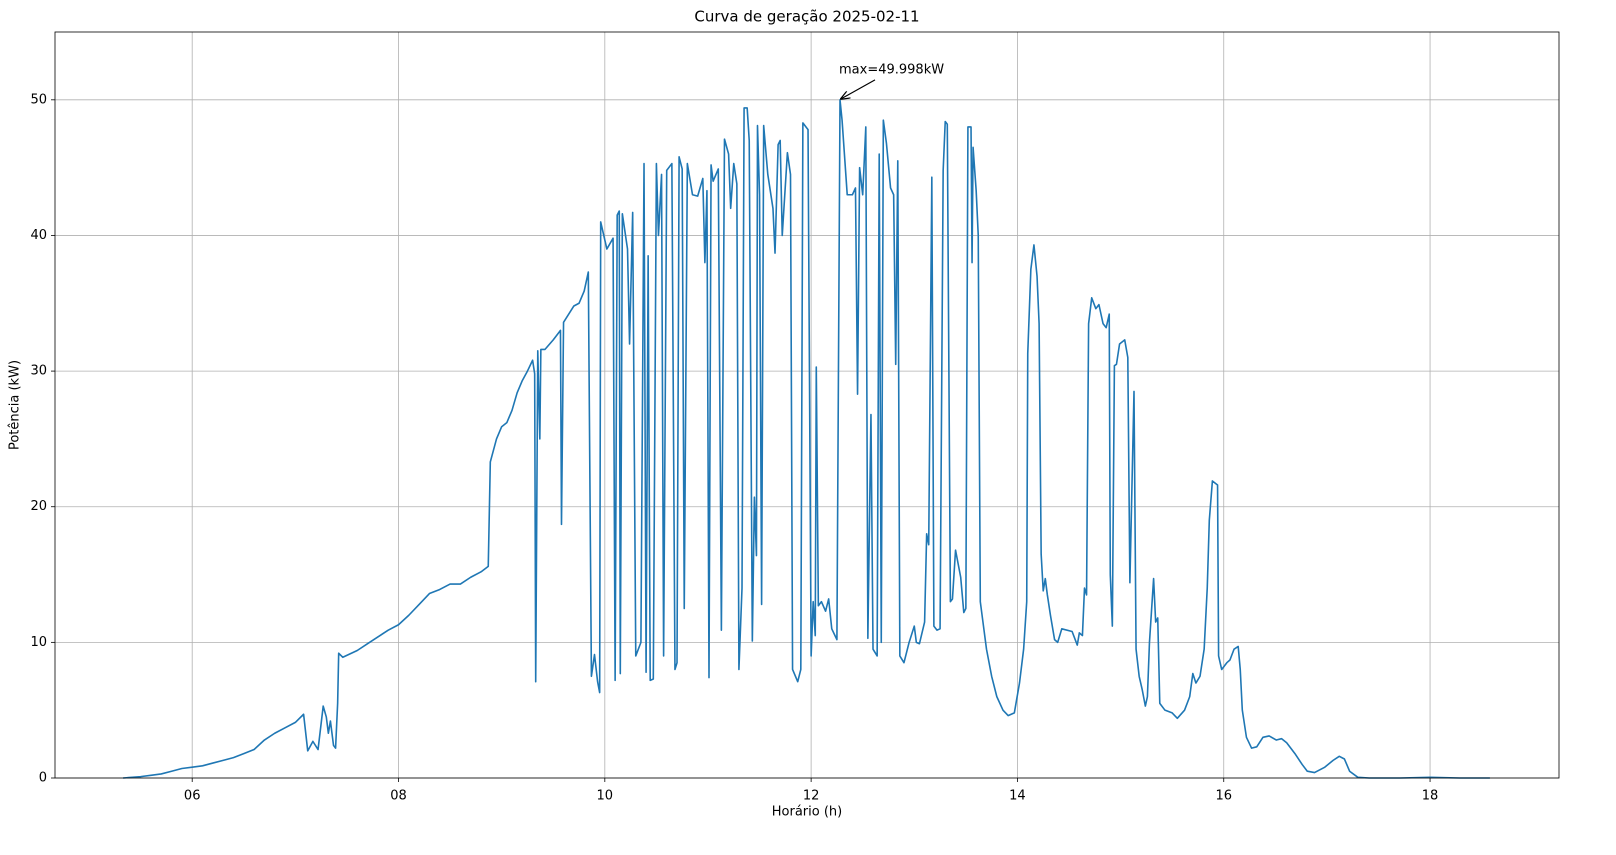 The width and height of the screenshot is (1616, 855). I want to click on y-tick-label: 50, so click(38, 99).